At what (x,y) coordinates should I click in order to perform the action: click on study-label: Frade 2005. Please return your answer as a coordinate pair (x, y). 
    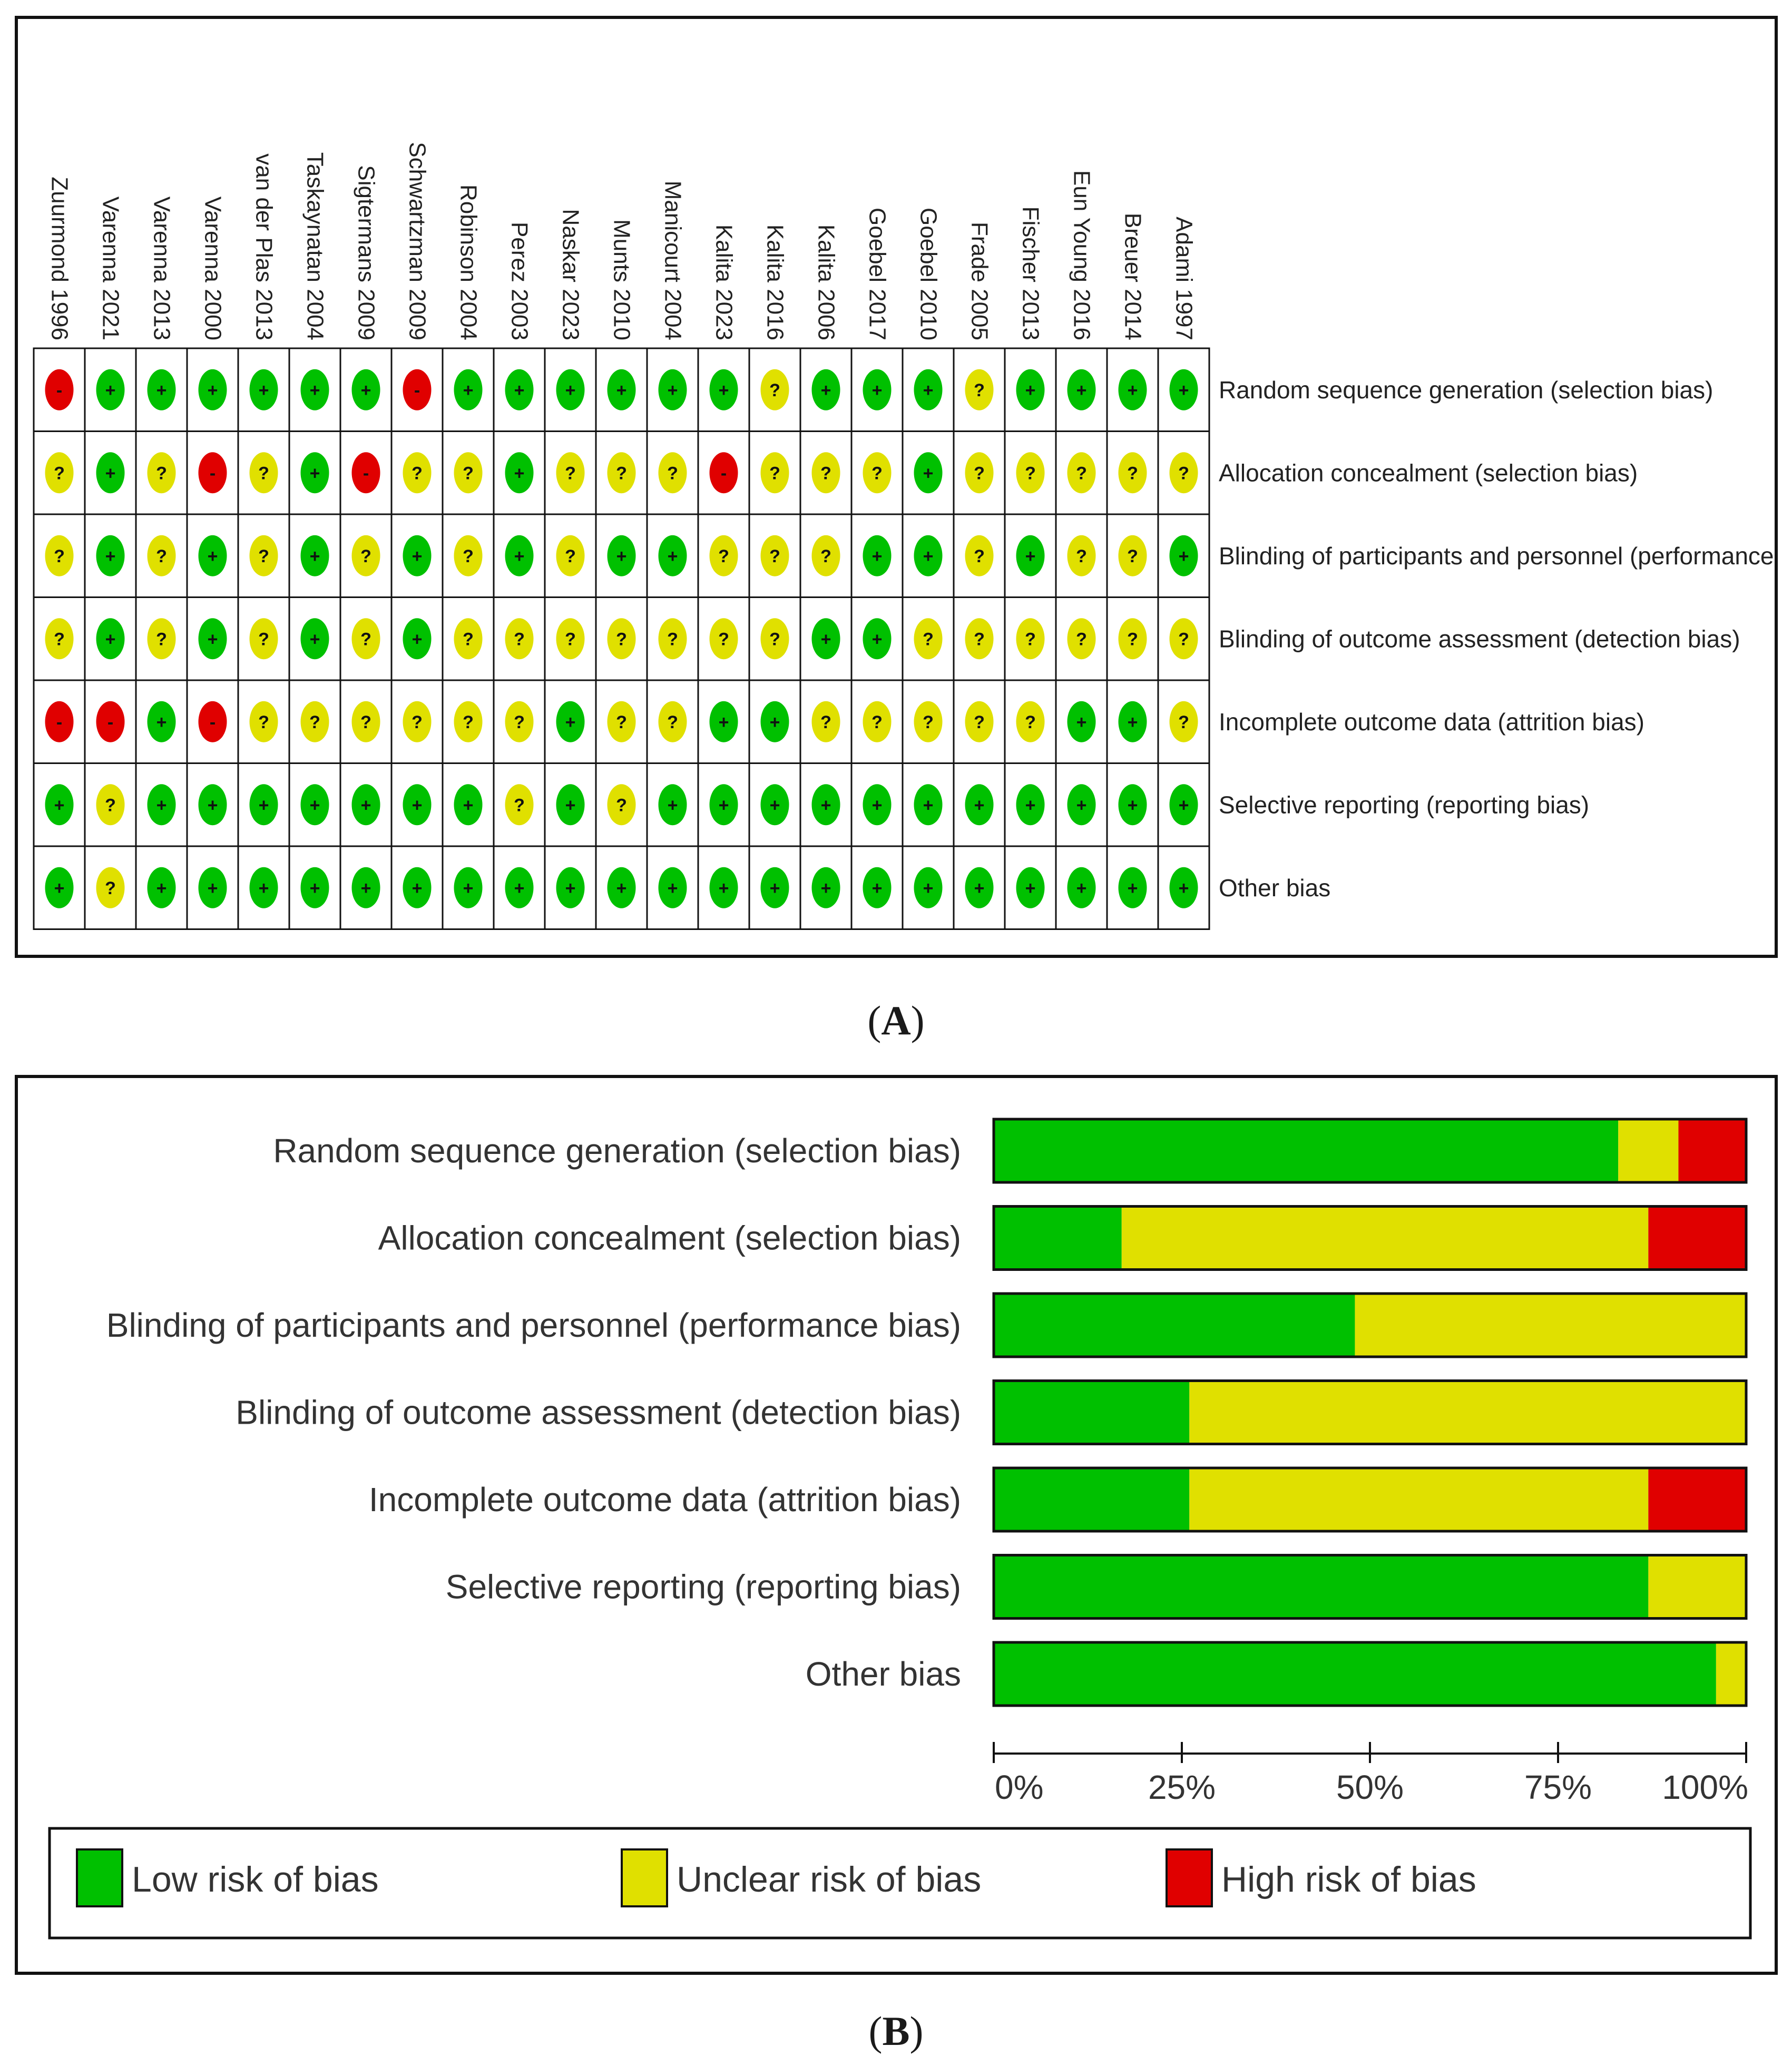
    Looking at the image, I should click on (980, 281).